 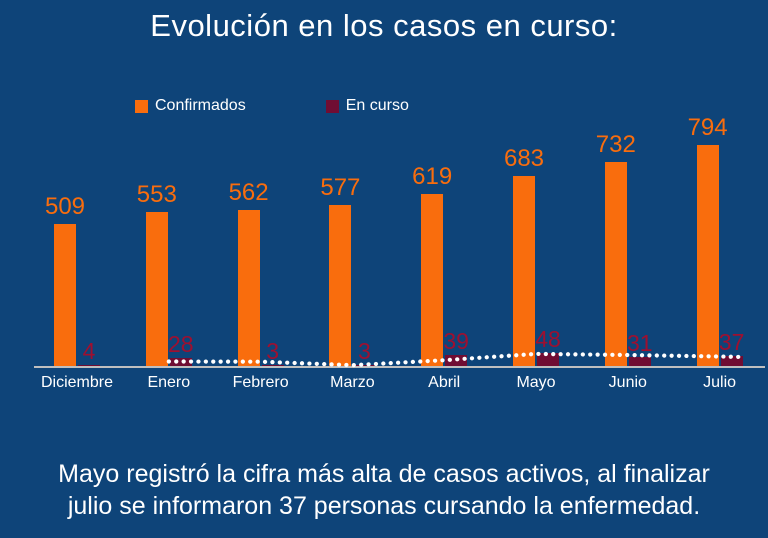 What do you see at coordinates (169, 382) in the screenshot?
I see `x-axis-label-enero: Enero` at bounding box center [169, 382].